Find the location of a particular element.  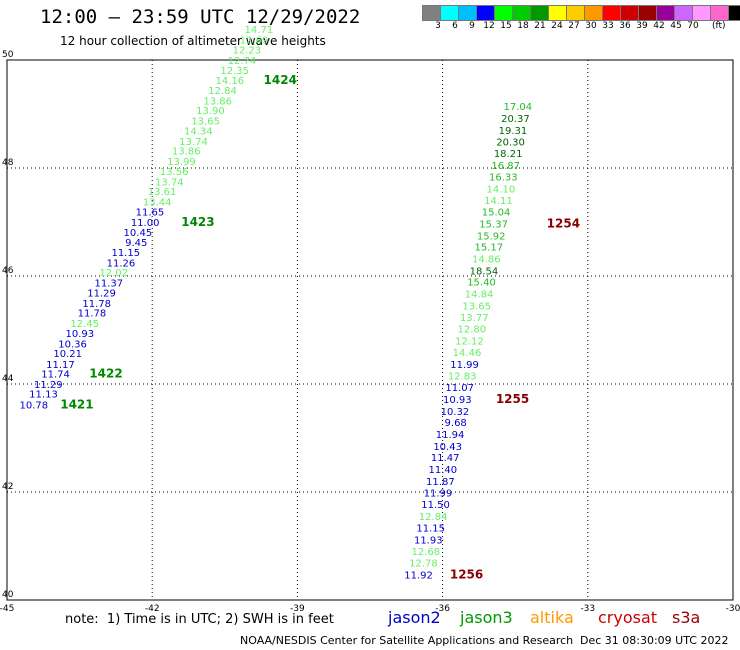

swh-data-label: 10.43 is located at coordinates (447, 447).